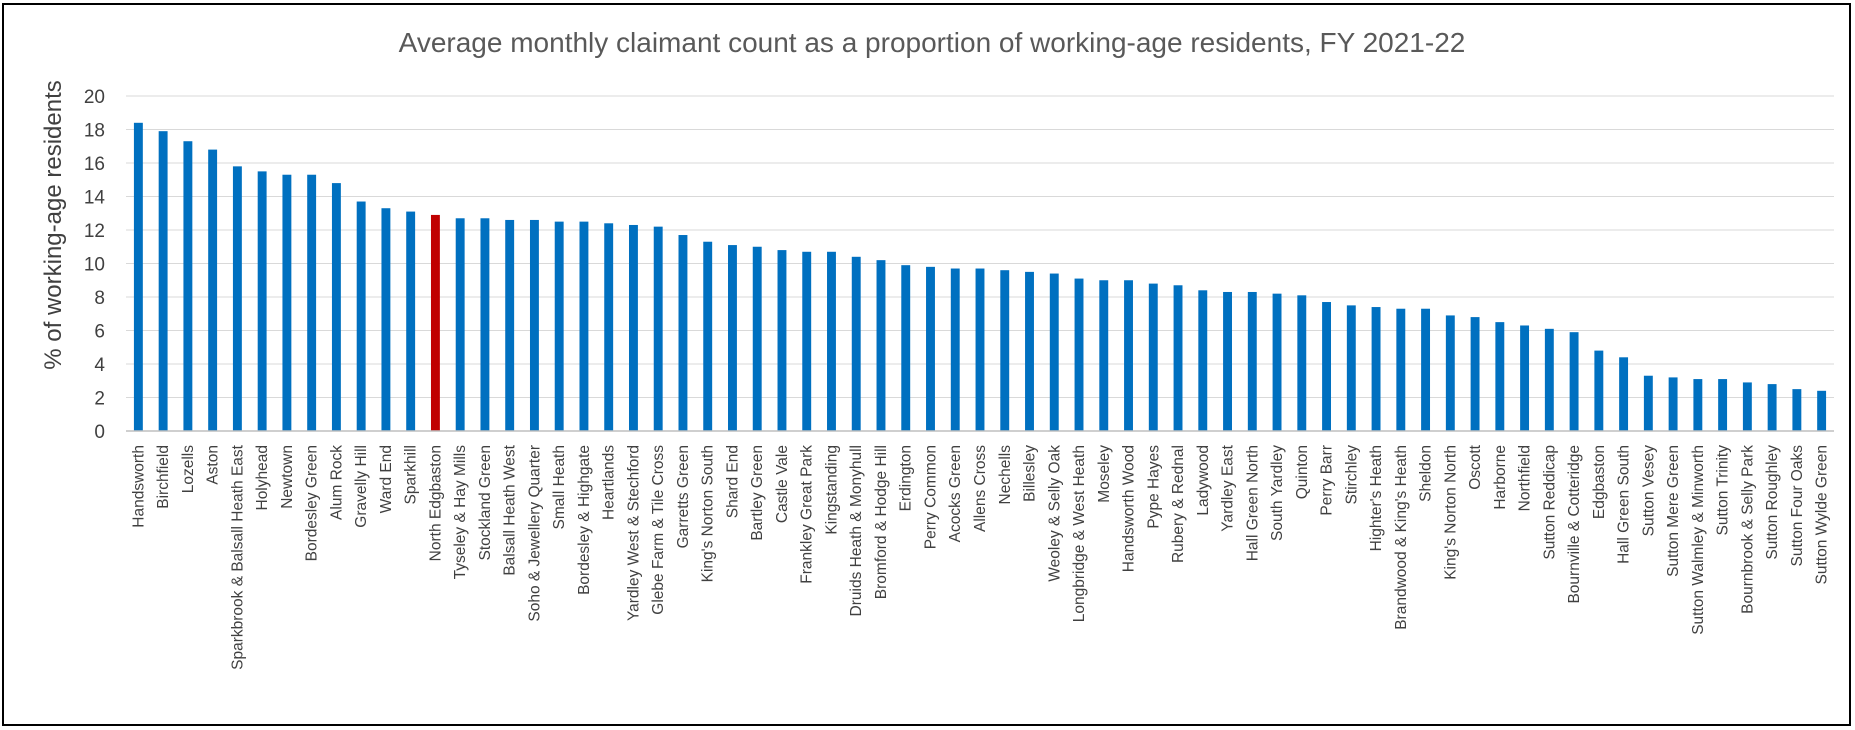 Image resolution: width=1855 pixels, height=730 pixels. I want to click on y-tick-label: 0, so click(99, 432).